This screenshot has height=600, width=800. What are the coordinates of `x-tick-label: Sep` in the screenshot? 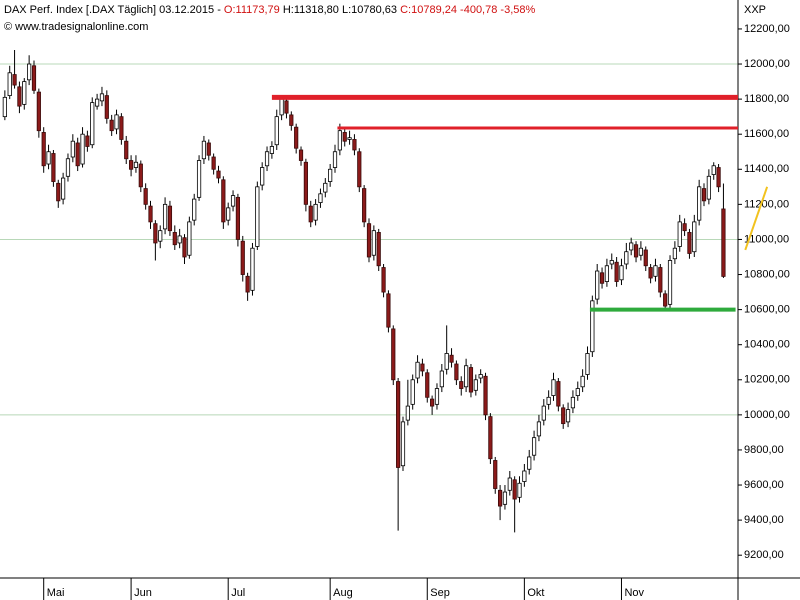 It's located at (440, 593).